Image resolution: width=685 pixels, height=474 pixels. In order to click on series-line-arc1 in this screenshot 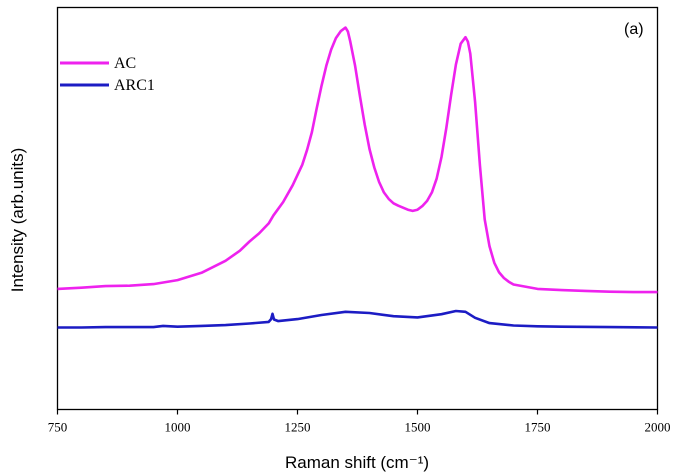, I will do `click(357, 319)`.